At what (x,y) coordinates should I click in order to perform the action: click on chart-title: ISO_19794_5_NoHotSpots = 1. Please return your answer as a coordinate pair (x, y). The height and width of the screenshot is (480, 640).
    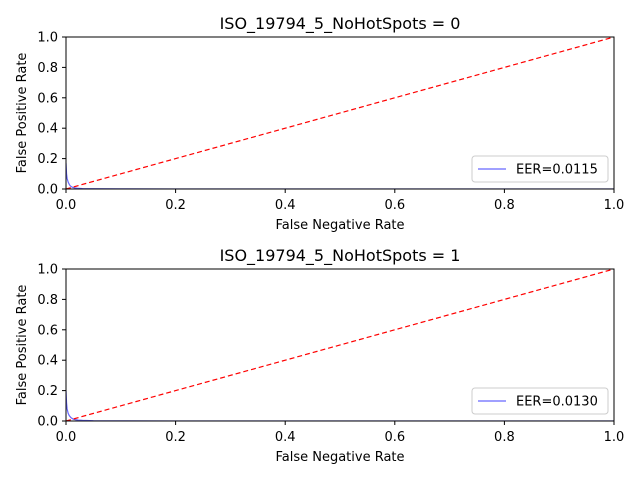
    Looking at the image, I should click on (340, 256).